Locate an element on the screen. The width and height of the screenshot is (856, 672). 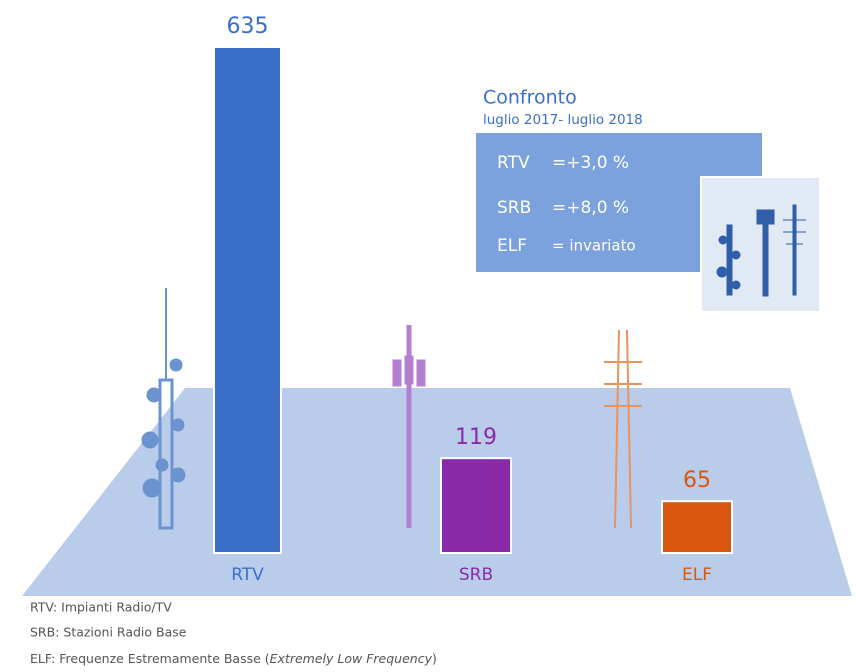
comparison-subtitle: luglio 2017- luglio 2018 is located at coordinates (563, 120).